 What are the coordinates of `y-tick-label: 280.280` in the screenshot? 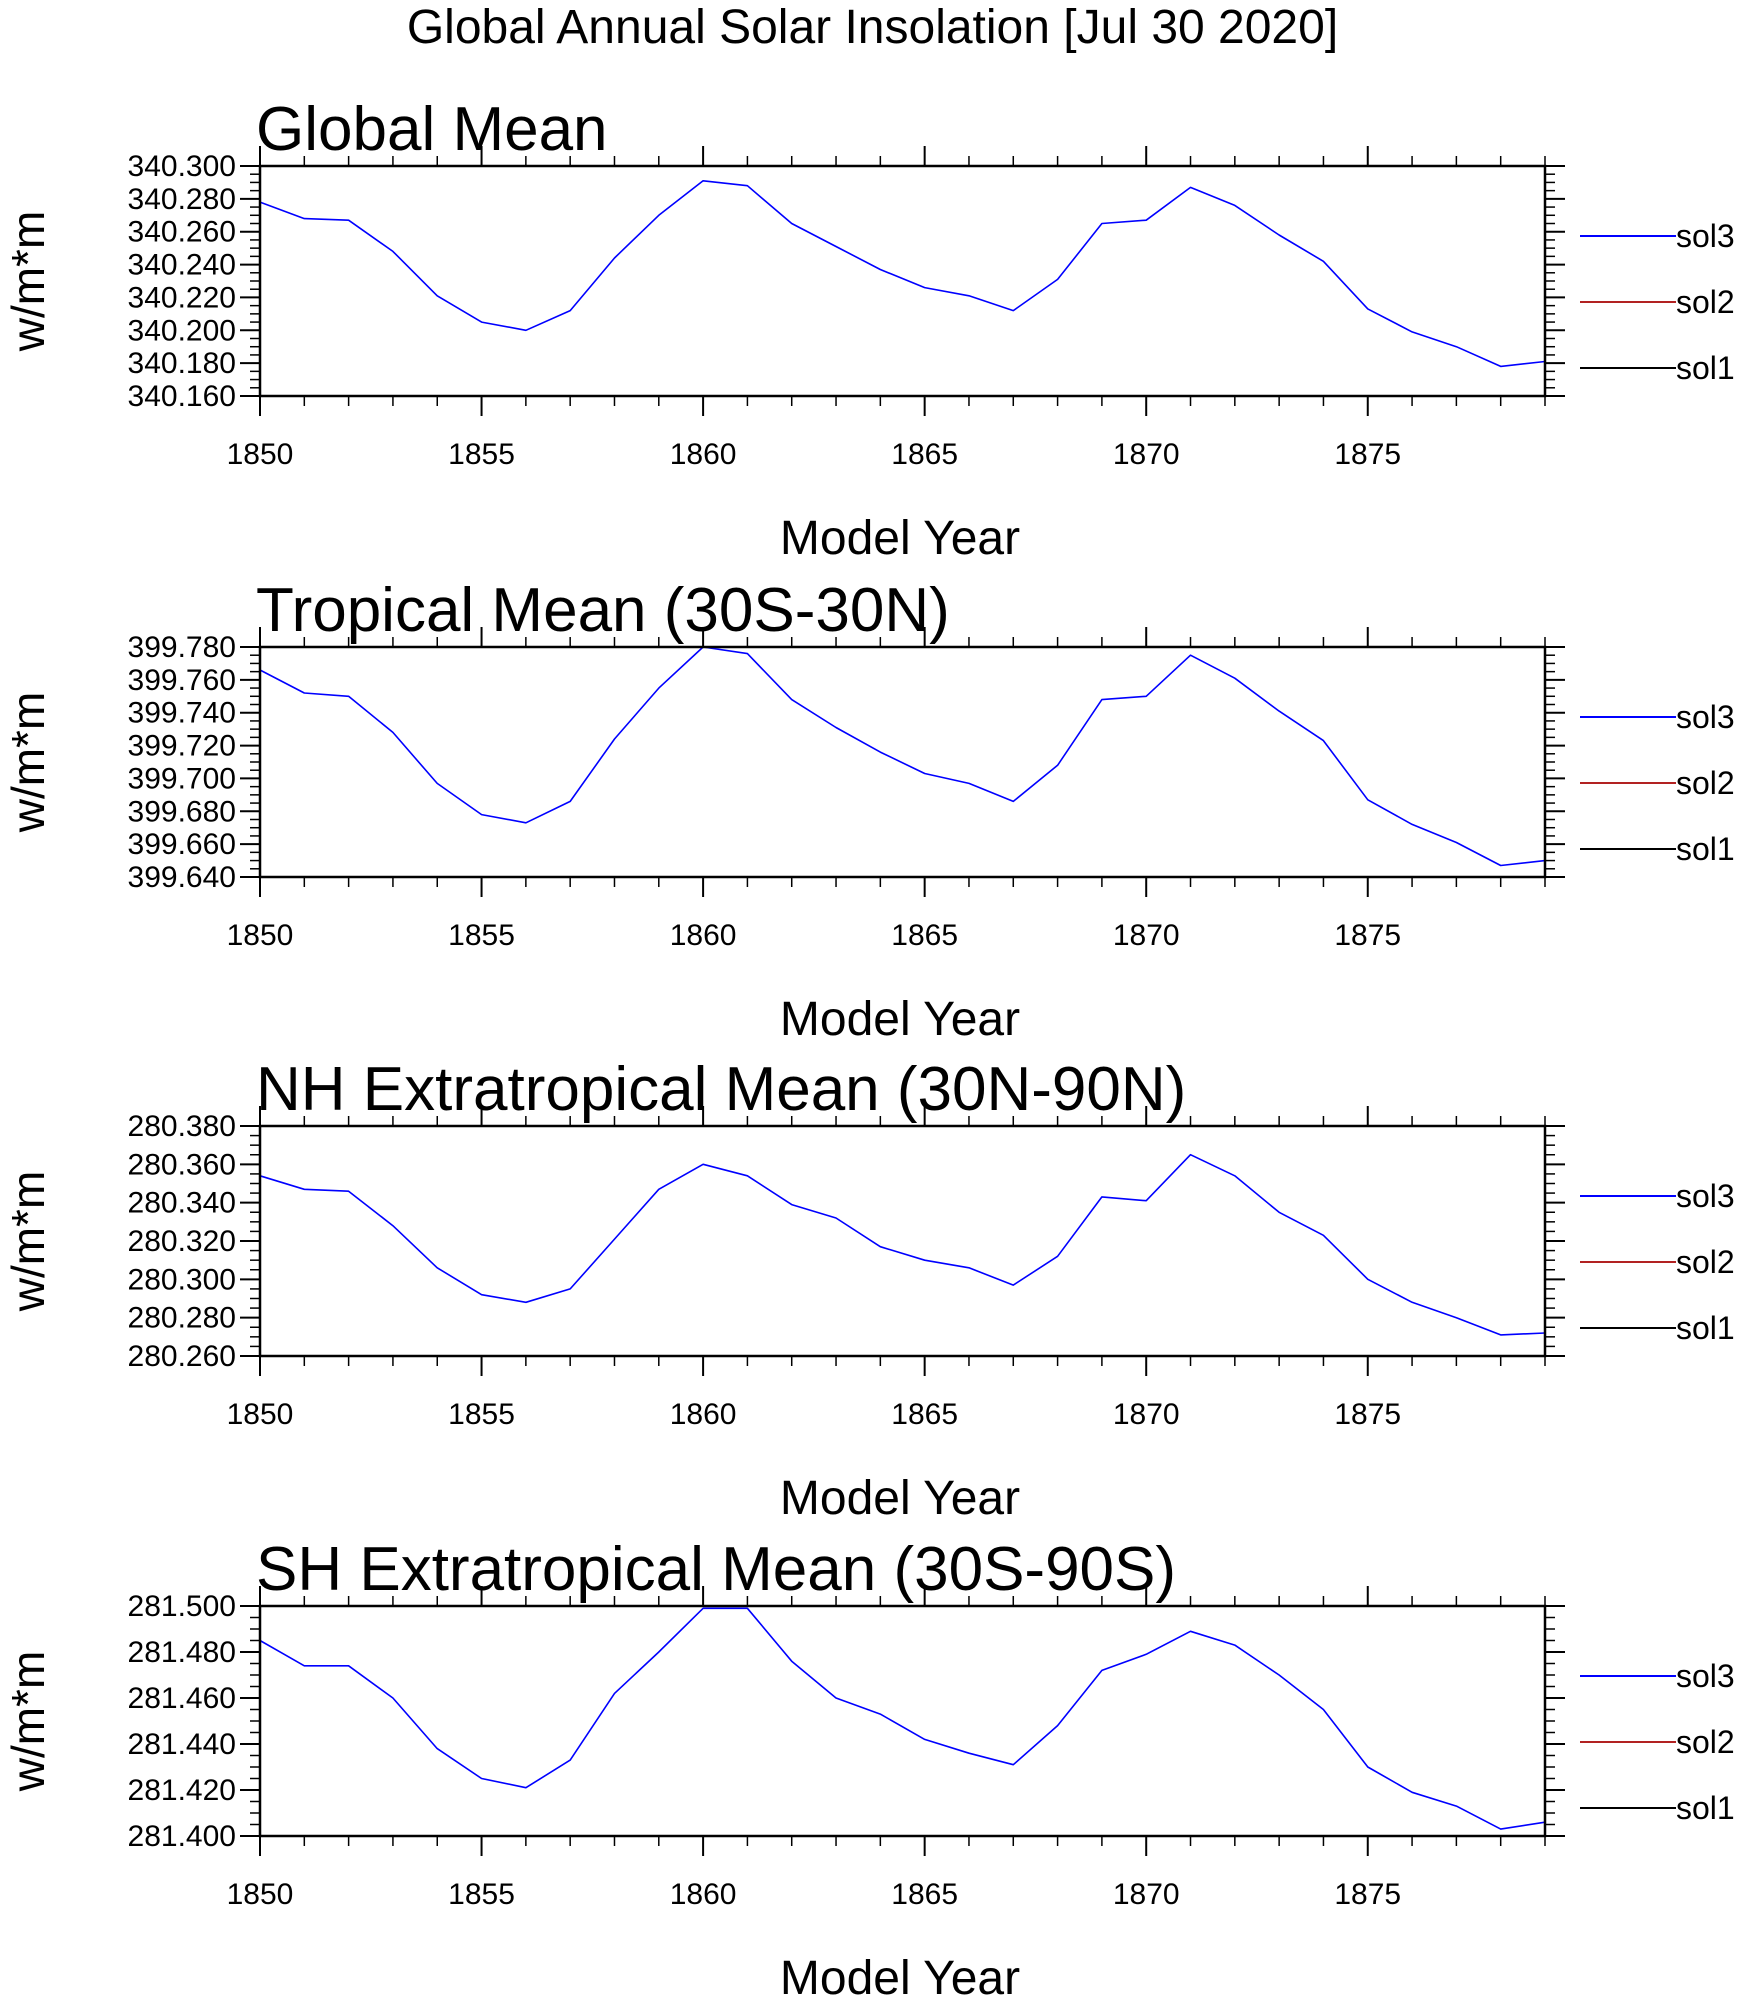 It's located at (182, 1318).